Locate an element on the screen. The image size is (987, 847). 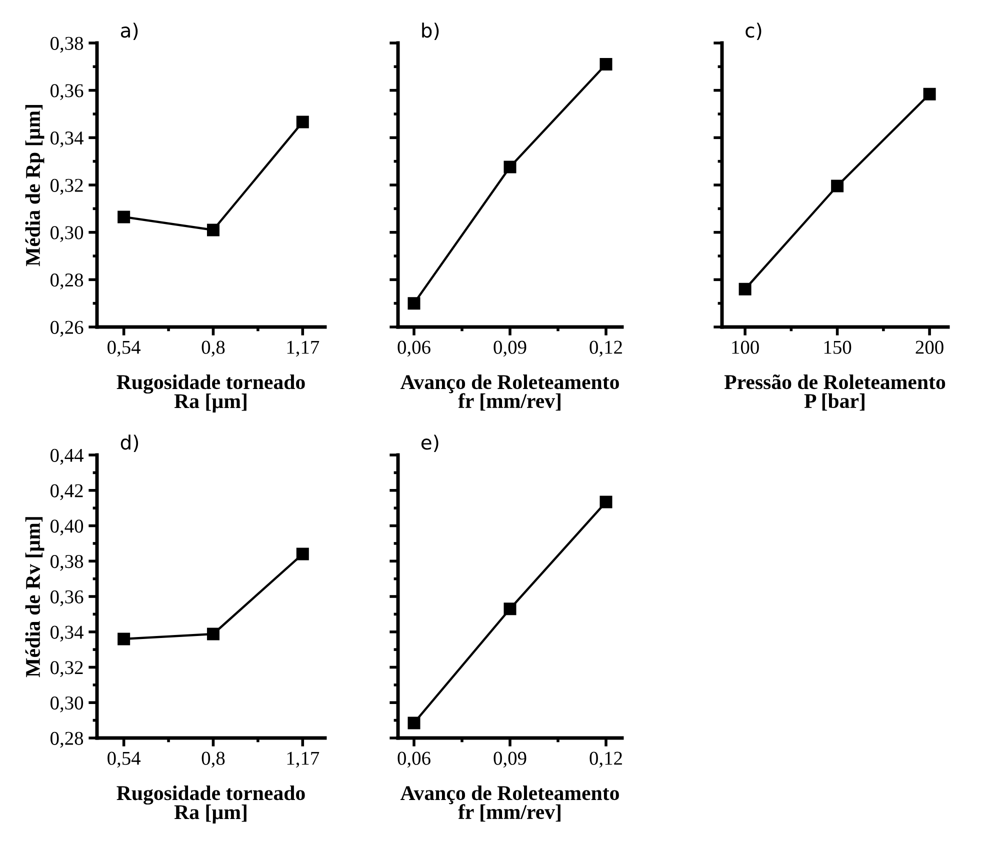
chart-title: c) is located at coordinates (754, 31).